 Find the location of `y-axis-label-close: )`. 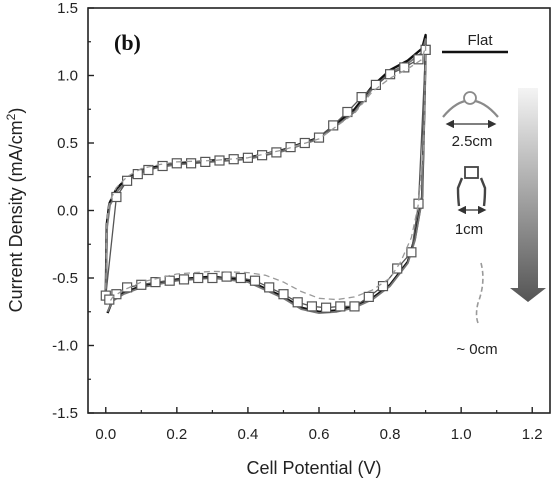

y-axis-label-close: ) is located at coordinates (16, 111).